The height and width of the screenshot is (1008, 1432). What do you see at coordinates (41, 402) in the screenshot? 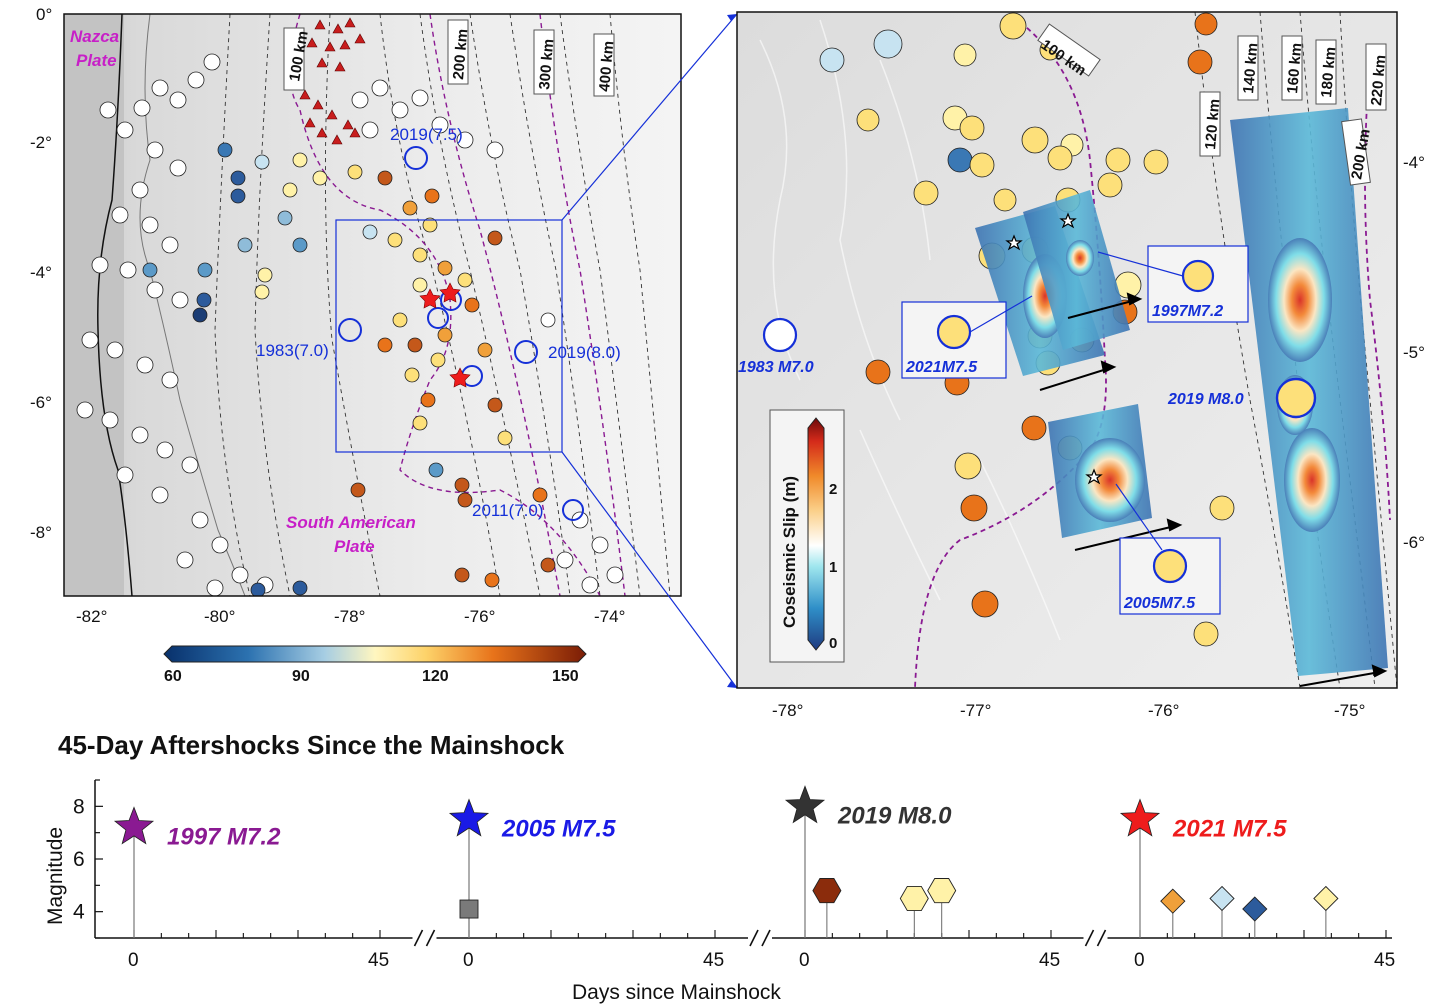
I see `lat-tick-6: -6°` at bounding box center [41, 402].